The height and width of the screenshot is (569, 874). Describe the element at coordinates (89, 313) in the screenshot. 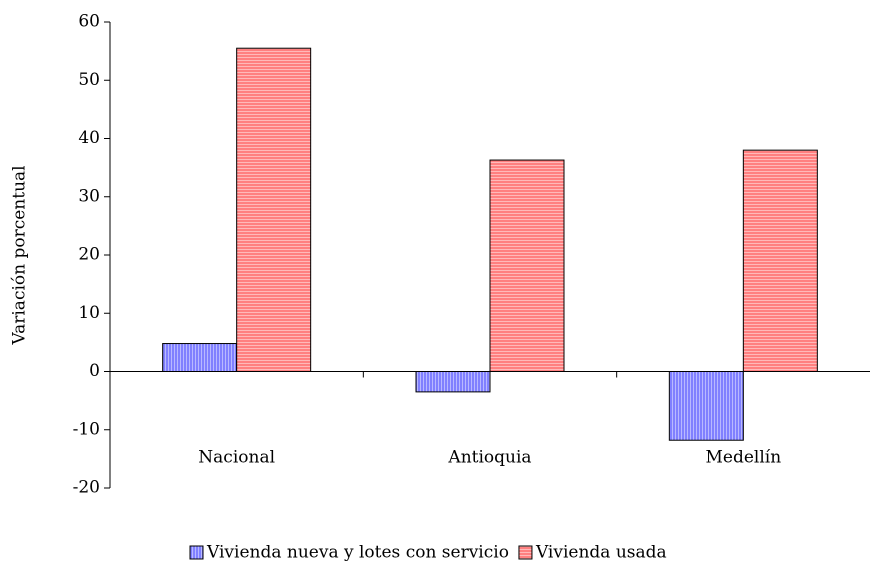

I see `y-tick-label: 10` at that location.